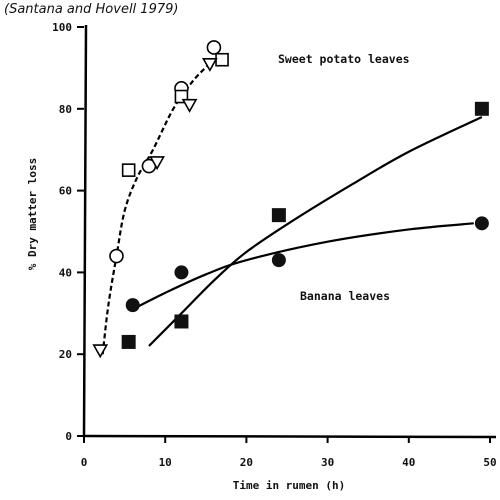  What do you see at coordinates (62, 27) in the screenshot?
I see `y-tick-label: 100` at bounding box center [62, 27].